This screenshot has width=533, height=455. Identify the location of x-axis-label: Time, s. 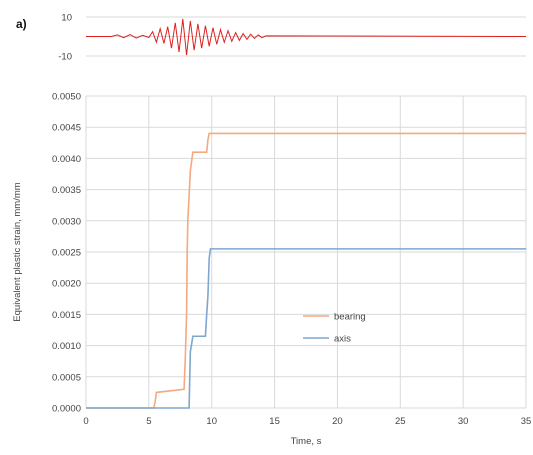
(306, 441).